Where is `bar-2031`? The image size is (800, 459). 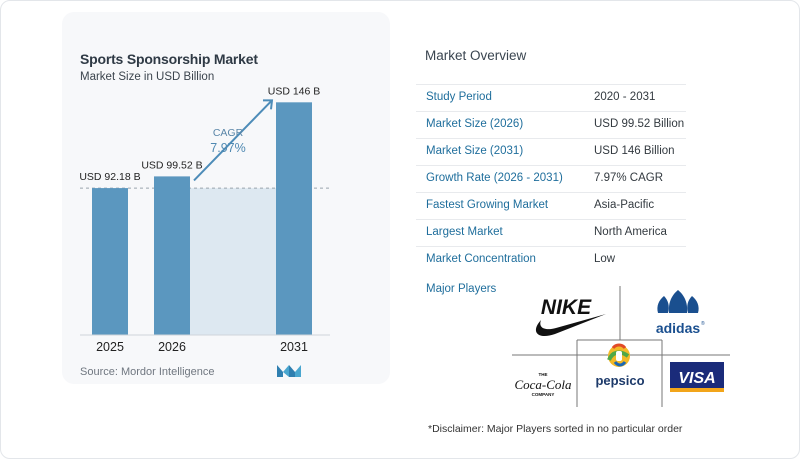
bar-2031 is located at coordinates (294, 218).